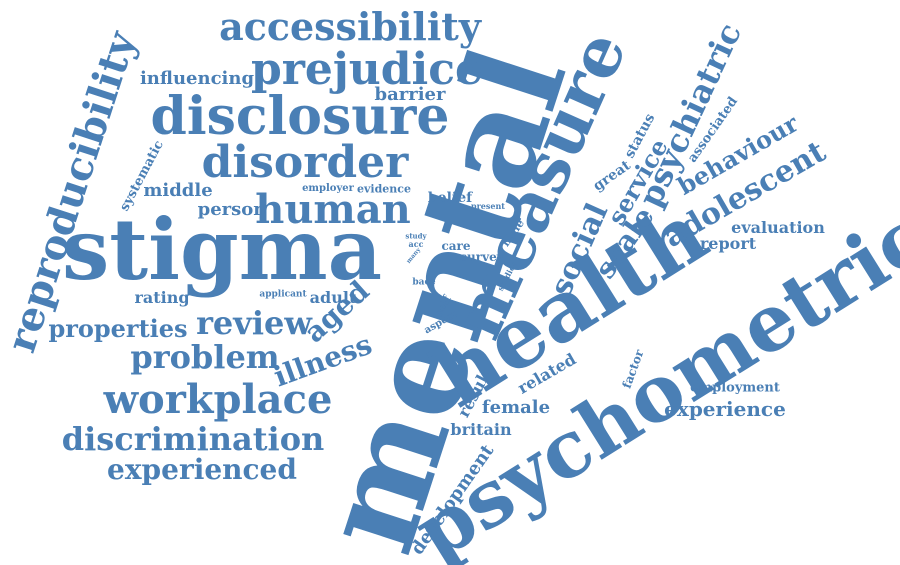  What do you see at coordinates (416, 236) in the screenshot?
I see `word-study: study` at bounding box center [416, 236].